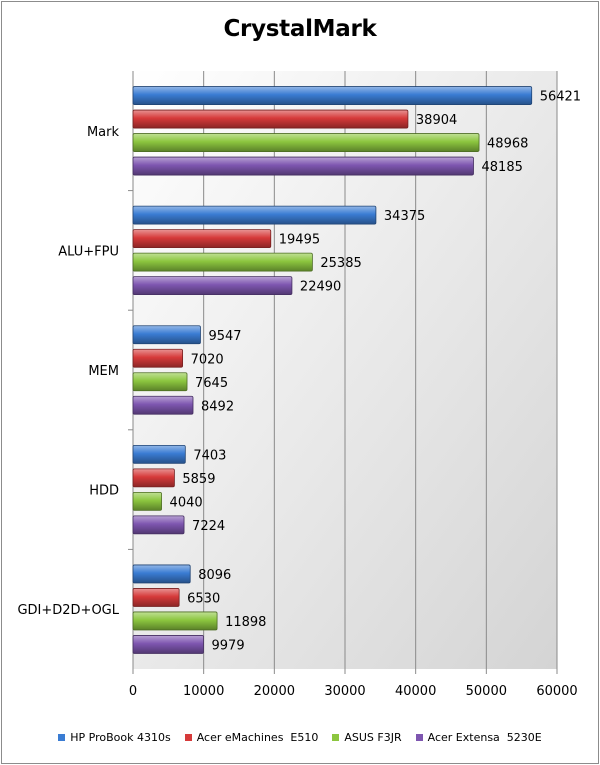  I want to click on category-label: GDI+D2D+OGL, so click(68, 610).